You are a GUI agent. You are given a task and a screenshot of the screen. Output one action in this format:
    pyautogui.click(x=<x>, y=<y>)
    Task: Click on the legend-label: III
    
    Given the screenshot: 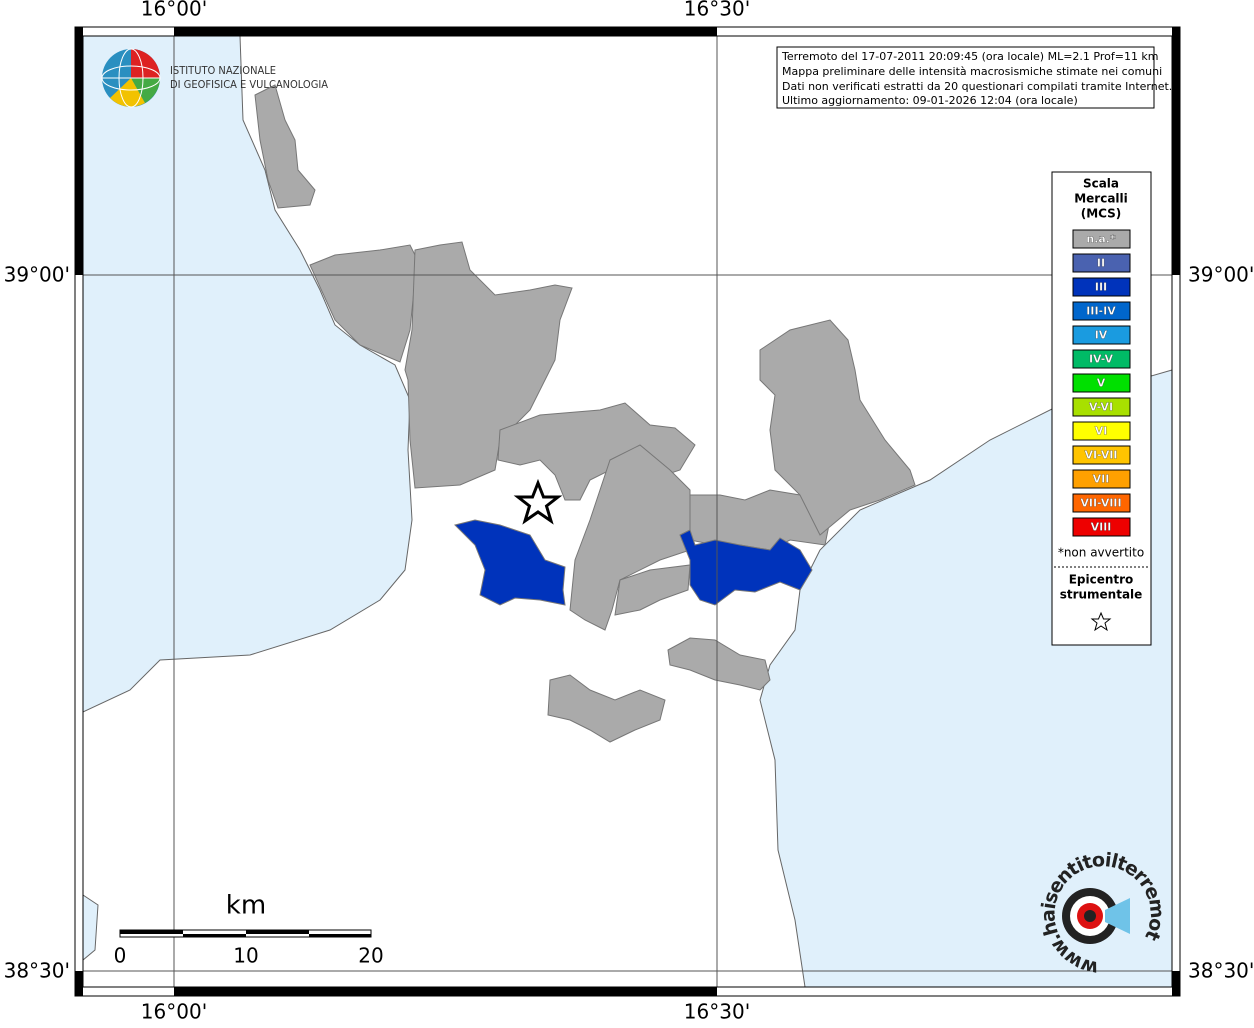 What is the action you would take?
    pyautogui.click(x=1101, y=287)
    